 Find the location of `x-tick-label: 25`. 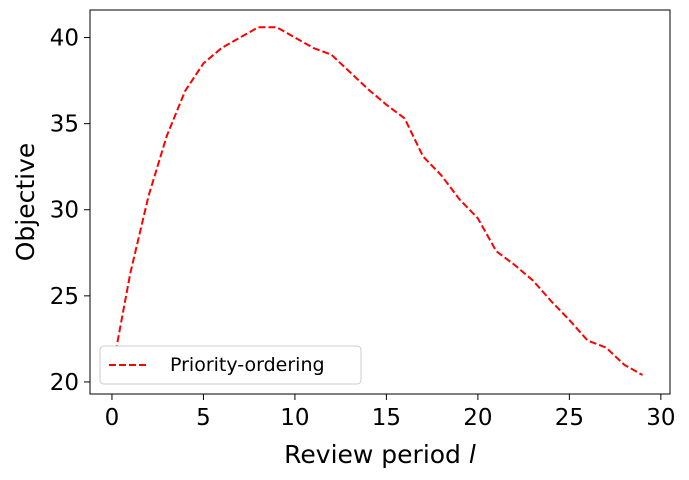

x-tick-label: 25 is located at coordinates (569, 418).